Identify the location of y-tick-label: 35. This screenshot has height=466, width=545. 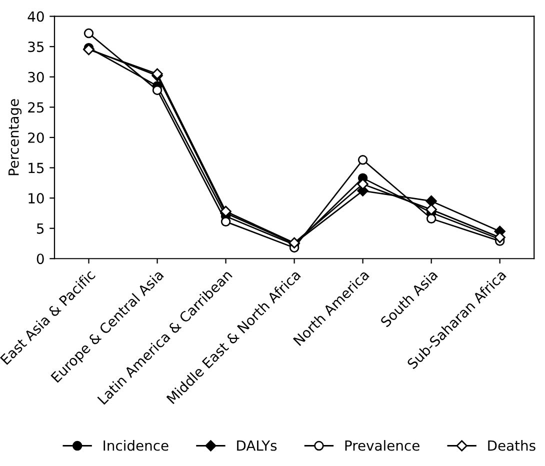
(36, 47).